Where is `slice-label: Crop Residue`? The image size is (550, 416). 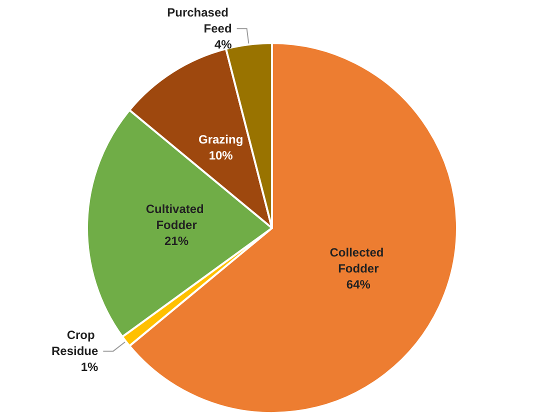 slice-label: Crop Residue is located at coordinates (74, 343).